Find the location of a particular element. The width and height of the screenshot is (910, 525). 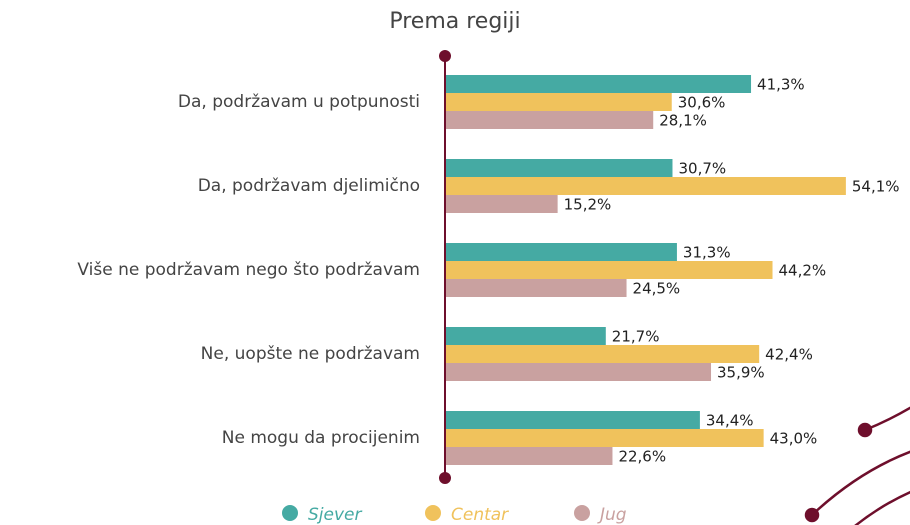

value-label: 21,7% is located at coordinates (636, 337).